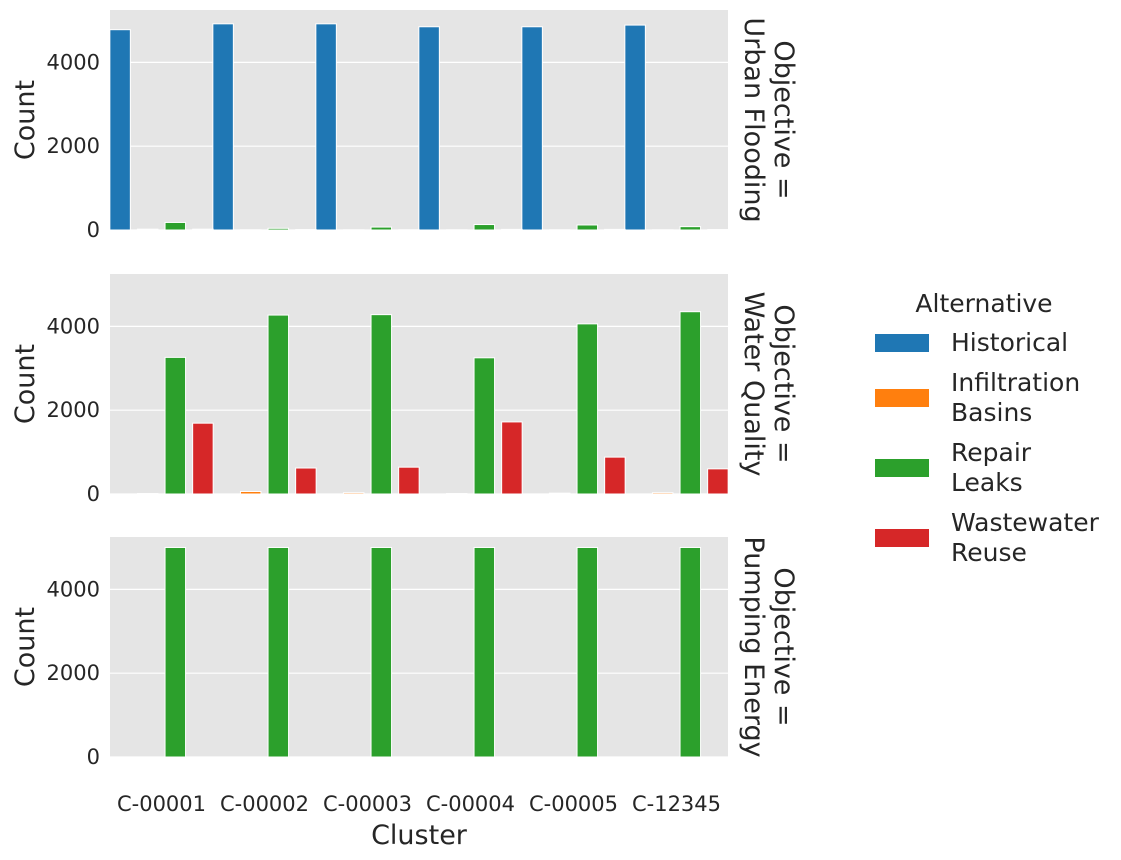  What do you see at coordinates (991, 452) in the screenshot?
I see `legend-label-line: Repair` at bounding box center [991, 452].